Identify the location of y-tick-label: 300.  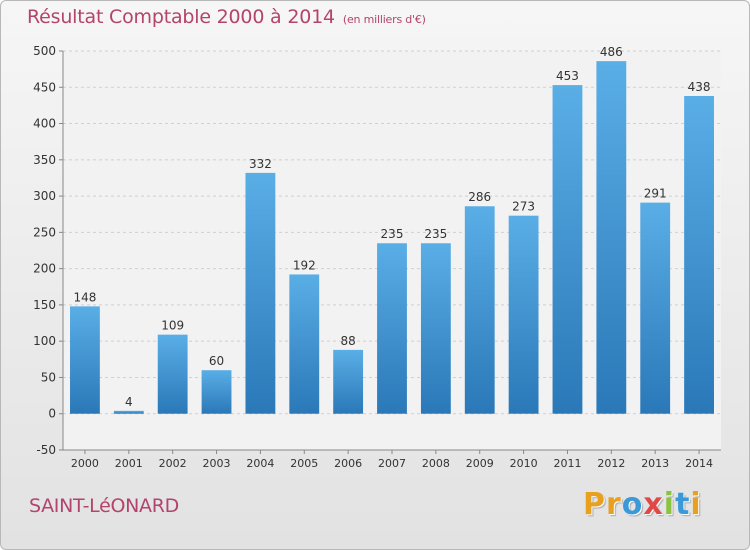
(44, 196).